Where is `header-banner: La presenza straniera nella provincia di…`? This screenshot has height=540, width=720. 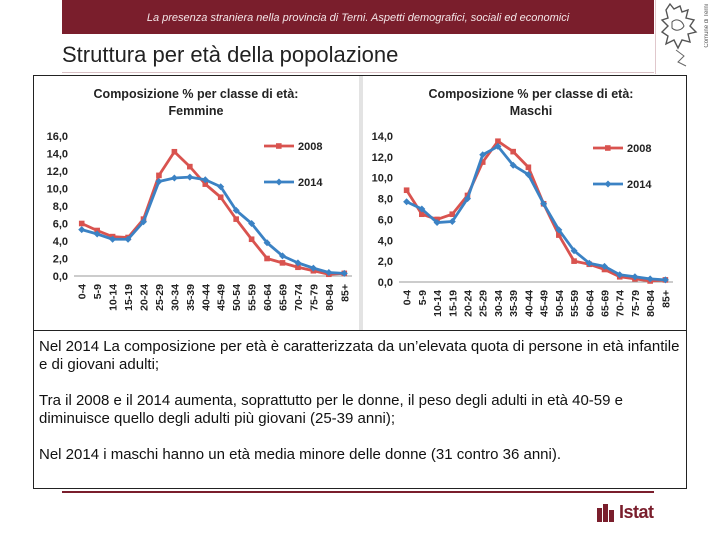 header-banner: La presenza straniera nella provincia di… is located at coordinates (358, 17).